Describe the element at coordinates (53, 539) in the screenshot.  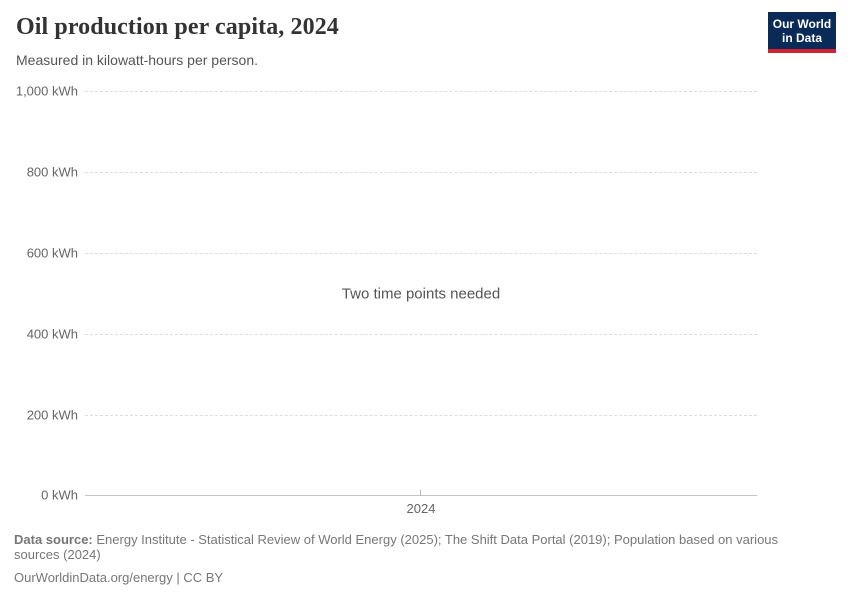
I see `data-source-label: Data source:` at that location.